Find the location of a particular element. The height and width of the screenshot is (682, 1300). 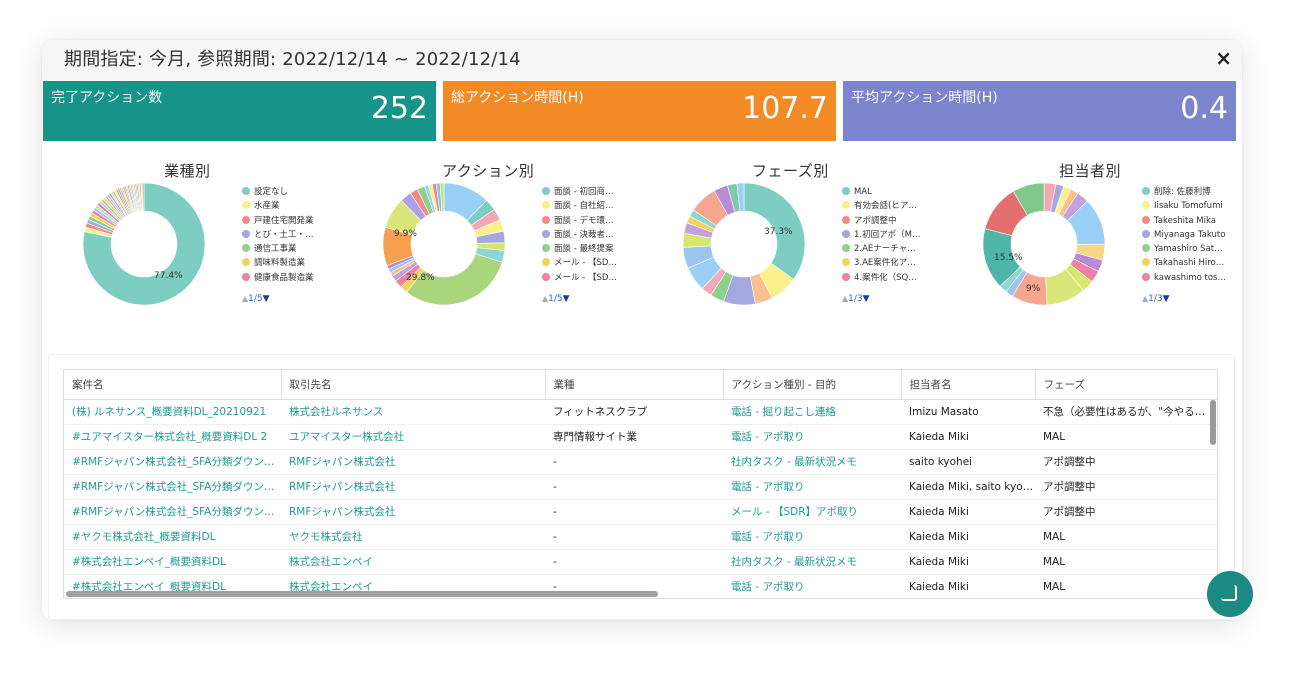

column-header: フェーズ is located at coordinates (1126, 385).